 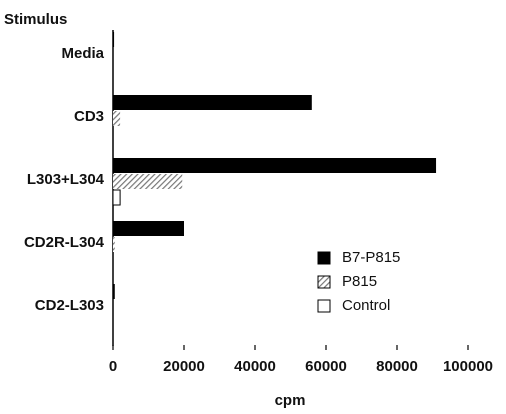 I want to click on legend-label: B7-P815, so click(x=371, y=257).